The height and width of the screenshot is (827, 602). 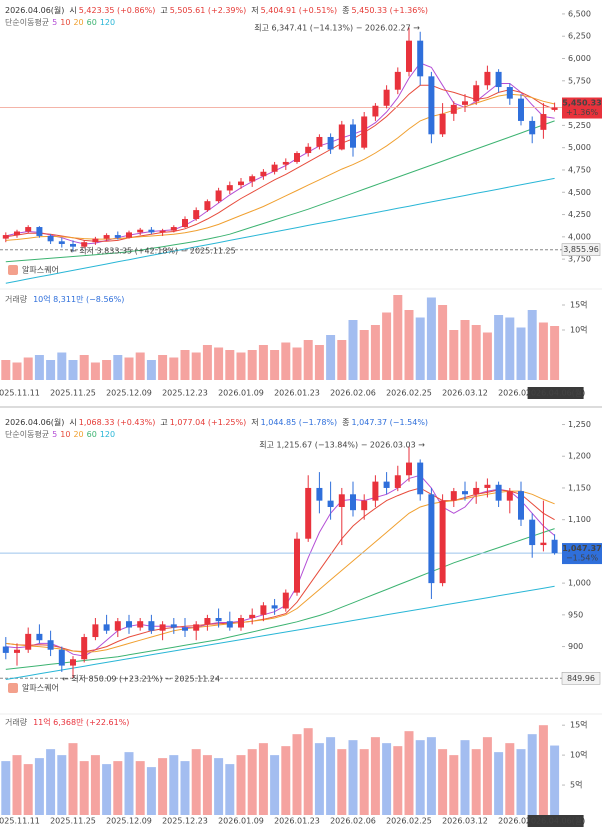 I want to click on current-date-label: 2026.04.06(월), so click(x=555, y=393).